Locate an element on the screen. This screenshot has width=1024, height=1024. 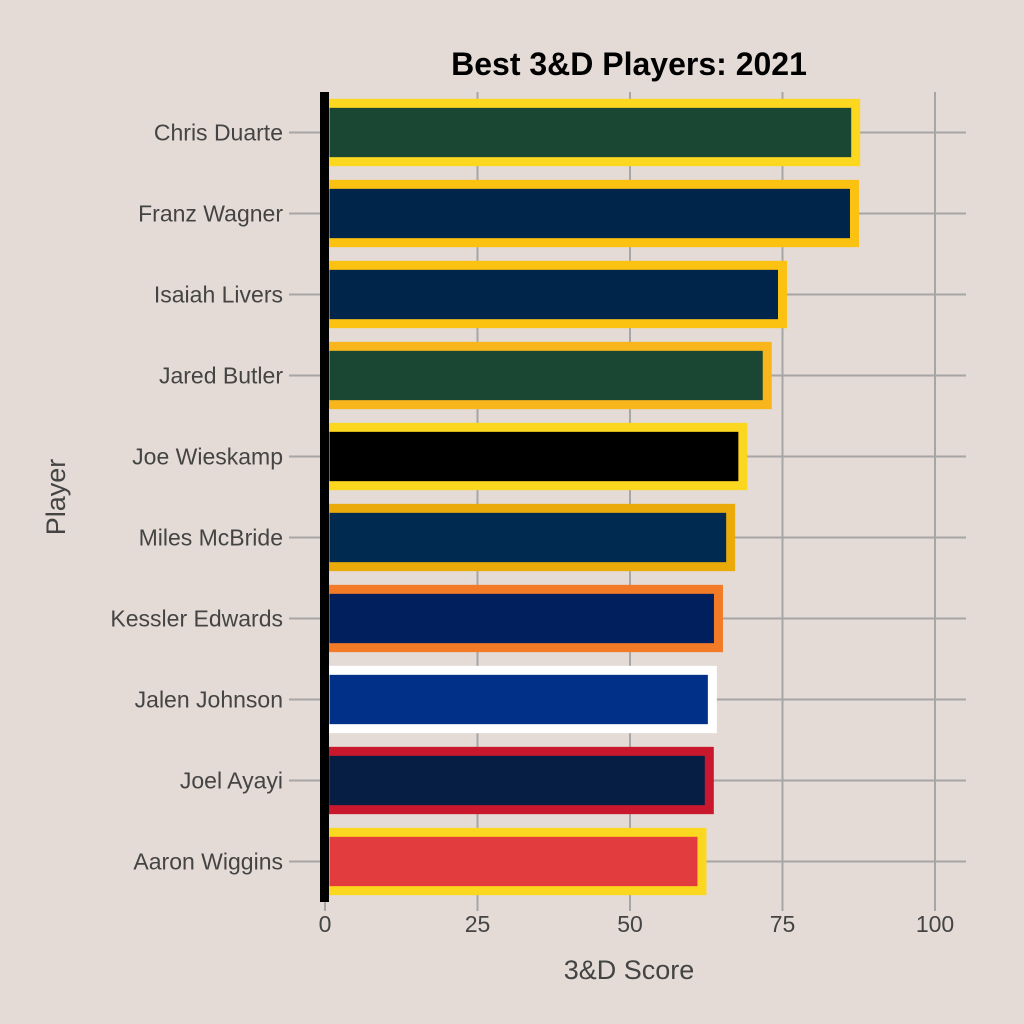
y-tick-label: Miles McBride is located at coordinates (211, 538).